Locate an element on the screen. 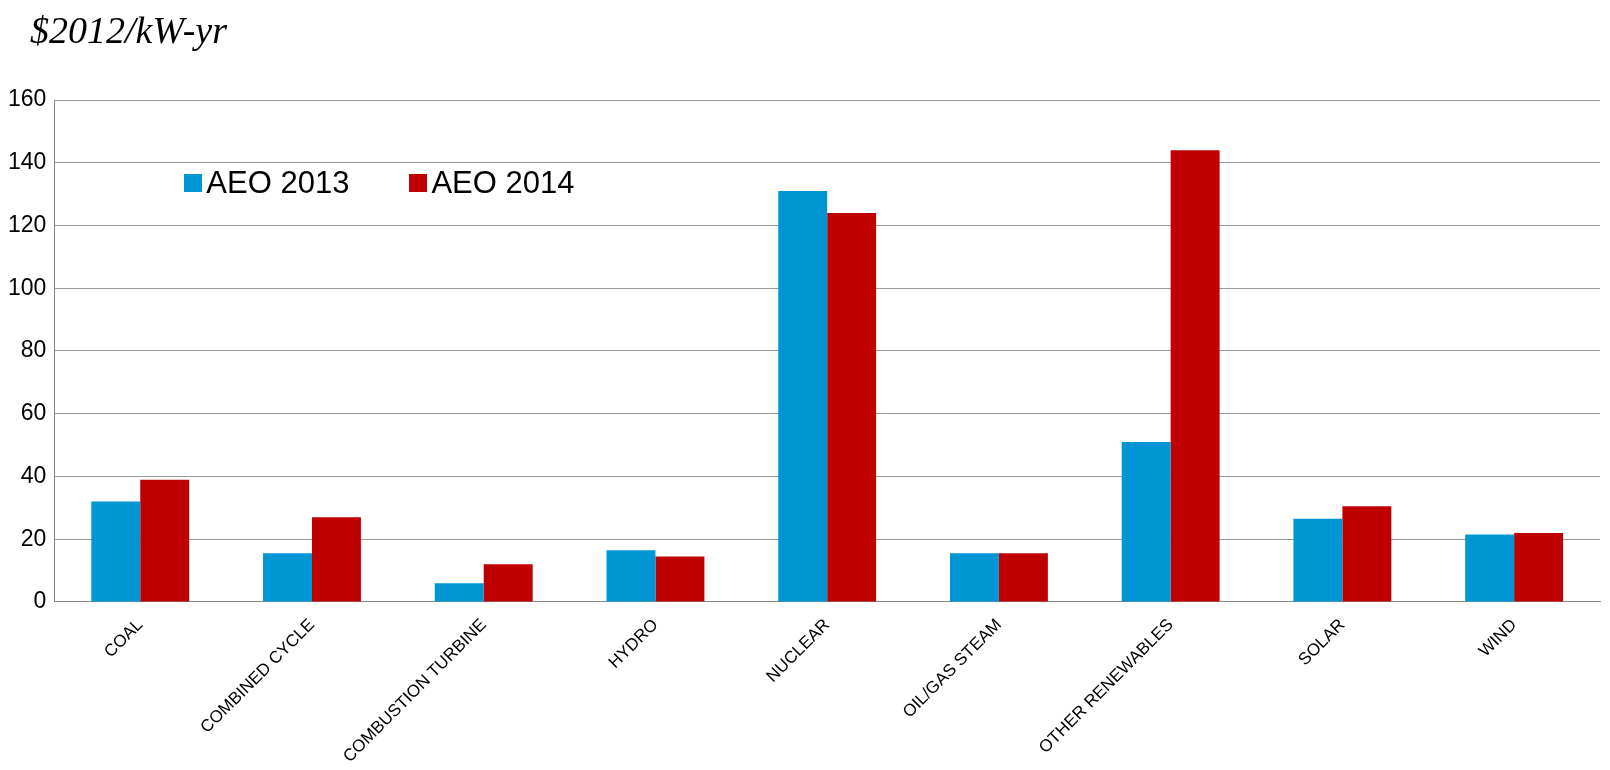  y-tick-label: 100 is located at coordinates (27, 286).